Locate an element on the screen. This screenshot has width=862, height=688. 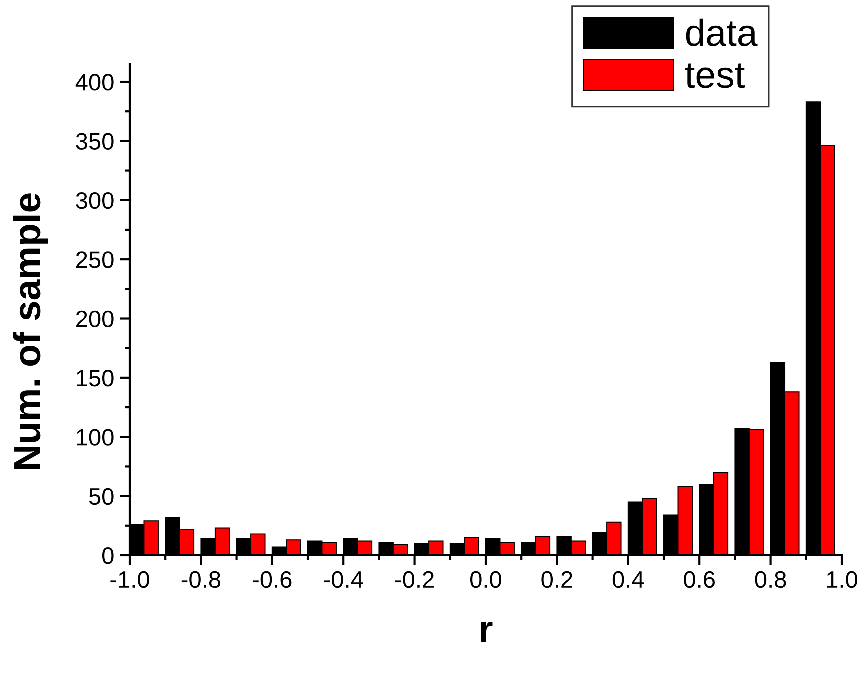
legend-label: test is located at coordinates (715, 76).